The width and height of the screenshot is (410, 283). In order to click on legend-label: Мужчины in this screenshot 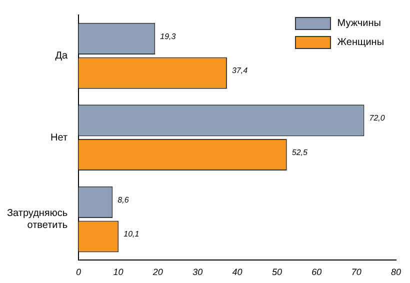, I will do `click(359, 23)`.